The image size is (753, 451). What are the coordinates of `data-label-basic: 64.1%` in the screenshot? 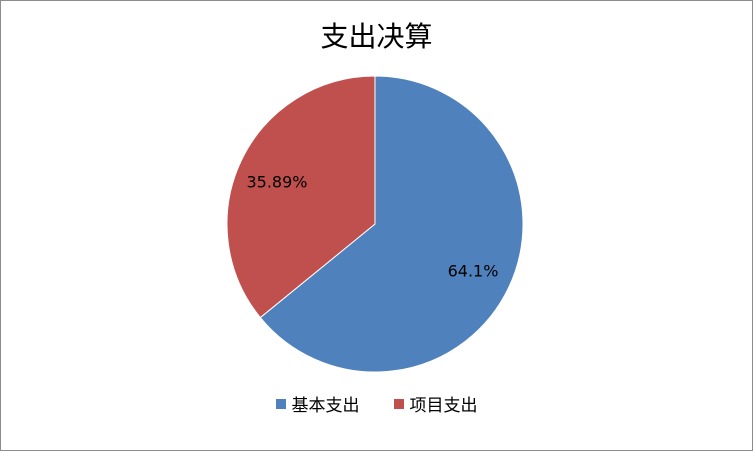 It's located at (473, 271).